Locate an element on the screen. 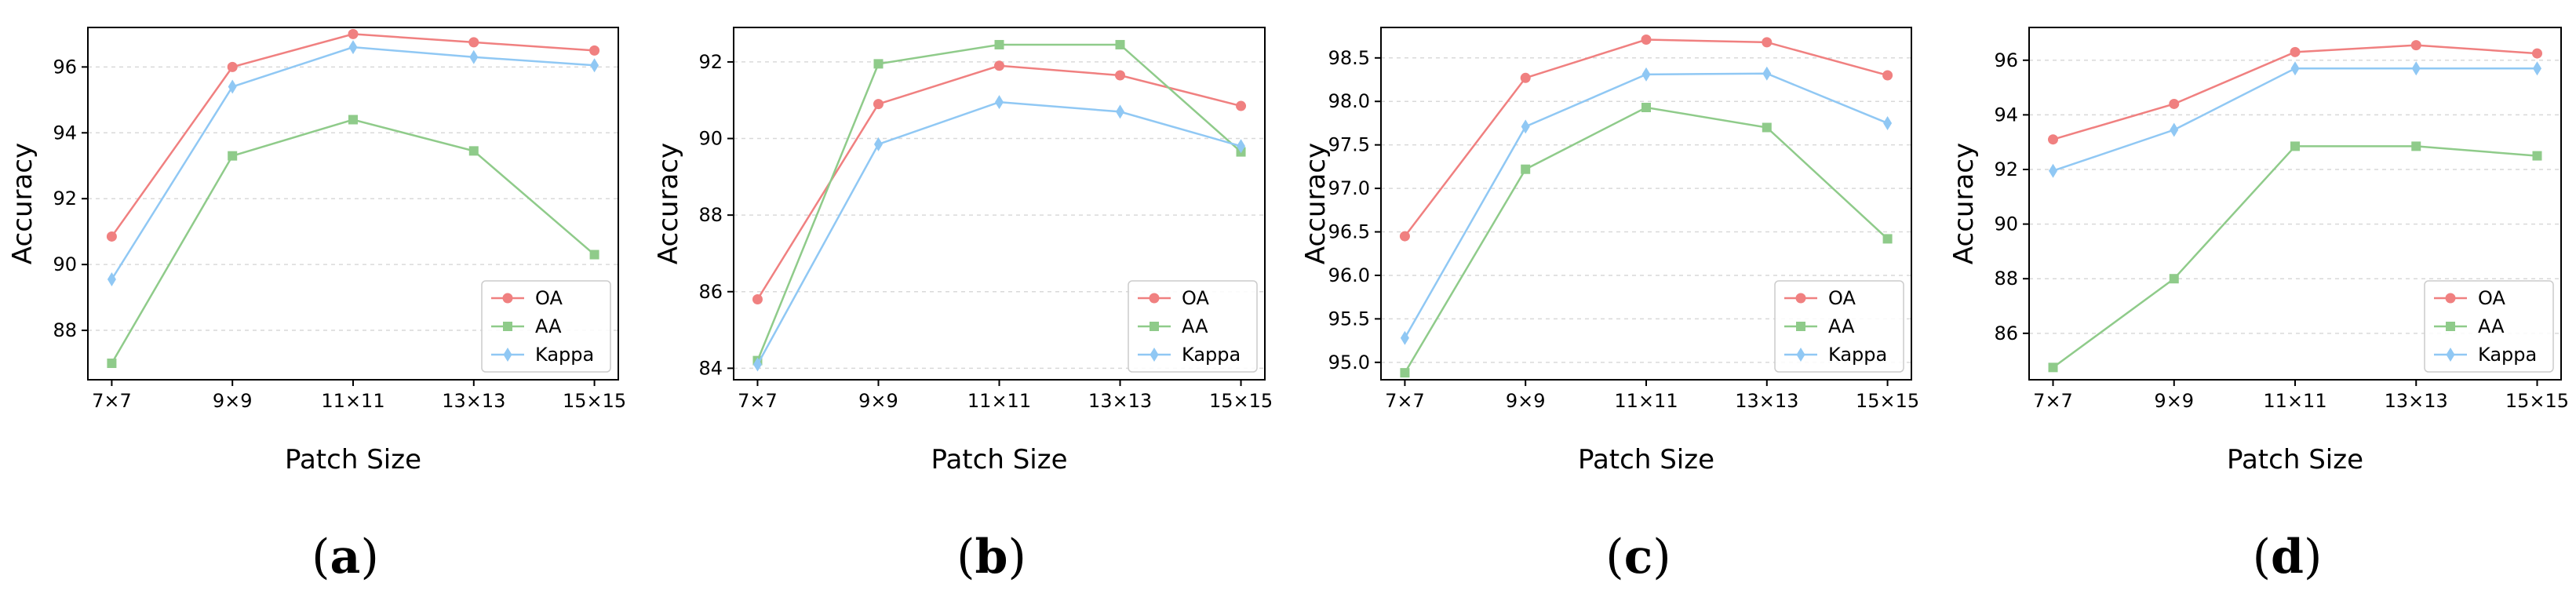 The height and width of the screenshot is (601, 2576). panel-label: (a) is located at coordinates (345, 557).